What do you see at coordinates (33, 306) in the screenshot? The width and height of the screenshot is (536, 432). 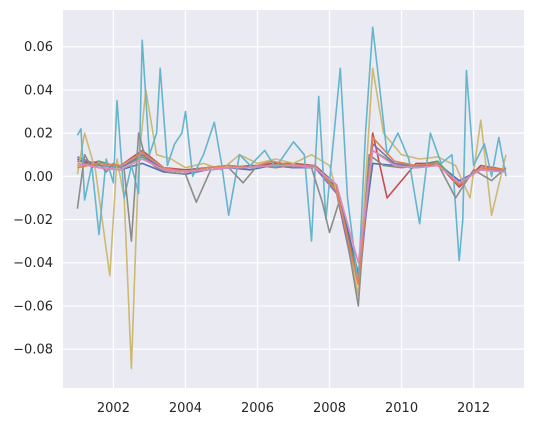 I see `y-tick-label: −0.06` at bounding box center [33, 306].